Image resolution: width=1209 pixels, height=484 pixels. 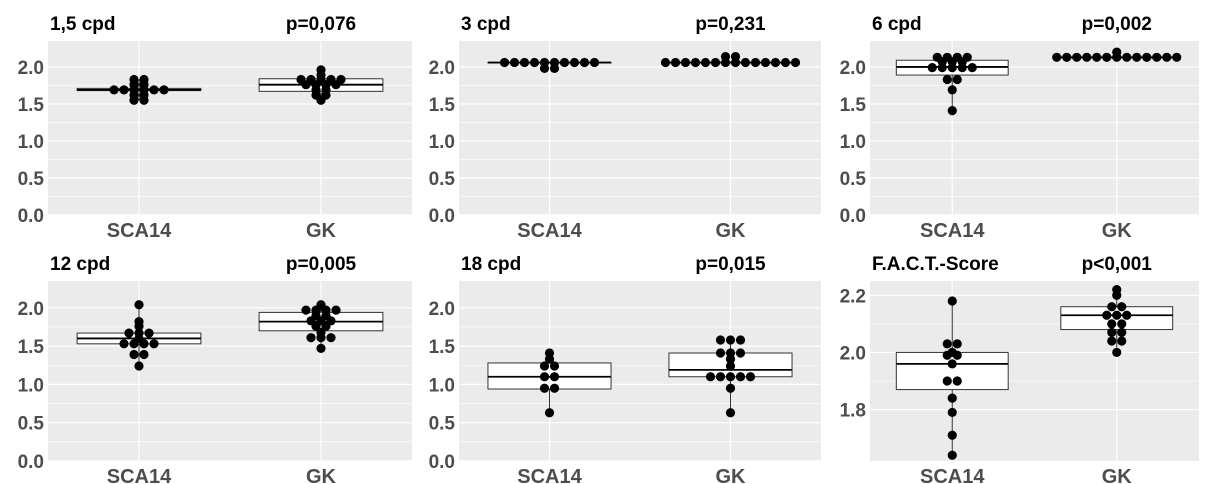 I want to click on panel-title: 12 cpd, so click(x=80, y=264).